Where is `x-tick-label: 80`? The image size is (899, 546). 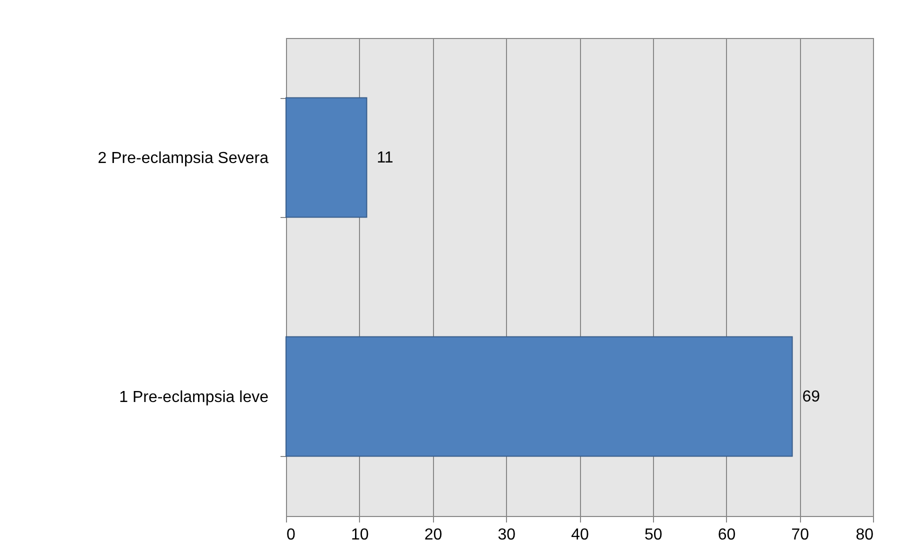
x-tick-label: 80 is located at coordinates (865, 535).